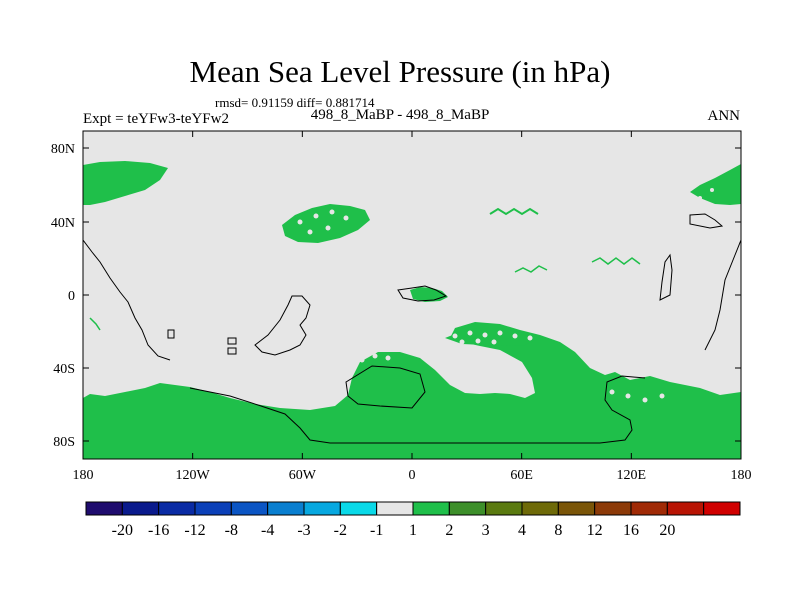 This screenshot has width=800, height=600. I want to click on lat-tick-label: 40S, so click(64, 369).